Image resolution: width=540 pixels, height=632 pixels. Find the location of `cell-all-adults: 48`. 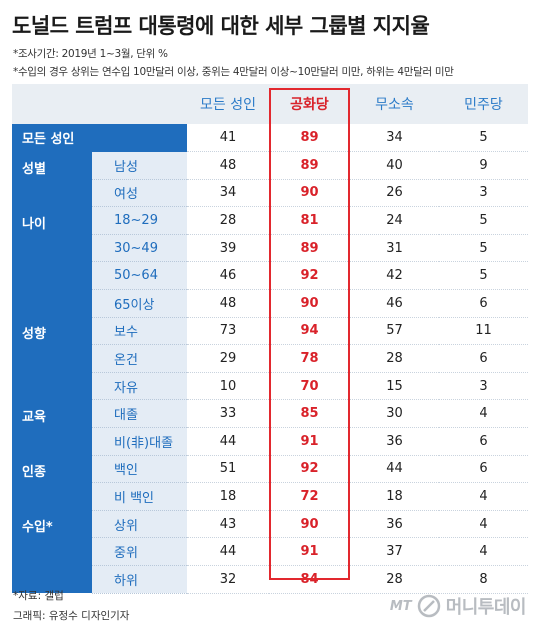

cell-all-adults: 48 is located at coordinates (228, 165).